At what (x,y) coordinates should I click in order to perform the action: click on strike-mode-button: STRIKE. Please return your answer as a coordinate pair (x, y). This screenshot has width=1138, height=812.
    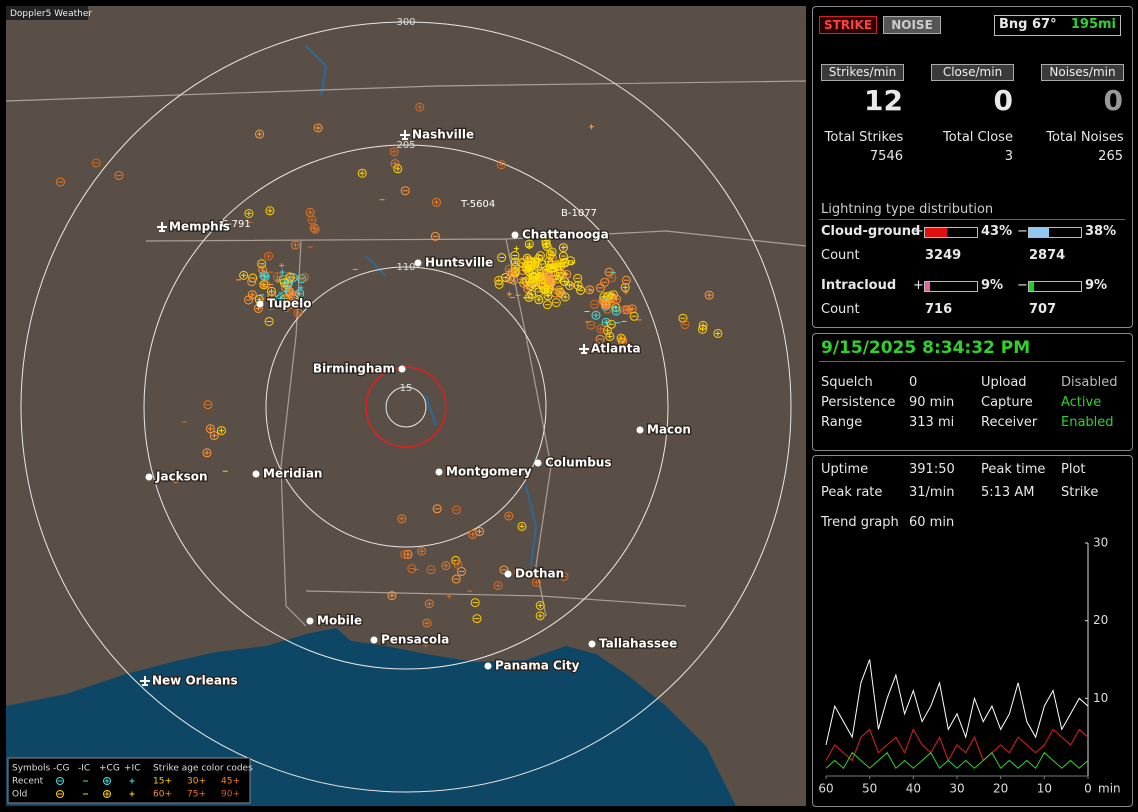
    Looking at the image, I should click on (848, 25).